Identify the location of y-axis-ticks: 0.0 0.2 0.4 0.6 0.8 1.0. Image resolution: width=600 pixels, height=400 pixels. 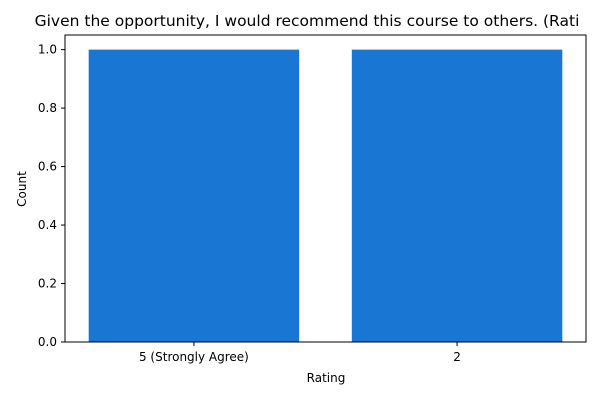
(51, 196).